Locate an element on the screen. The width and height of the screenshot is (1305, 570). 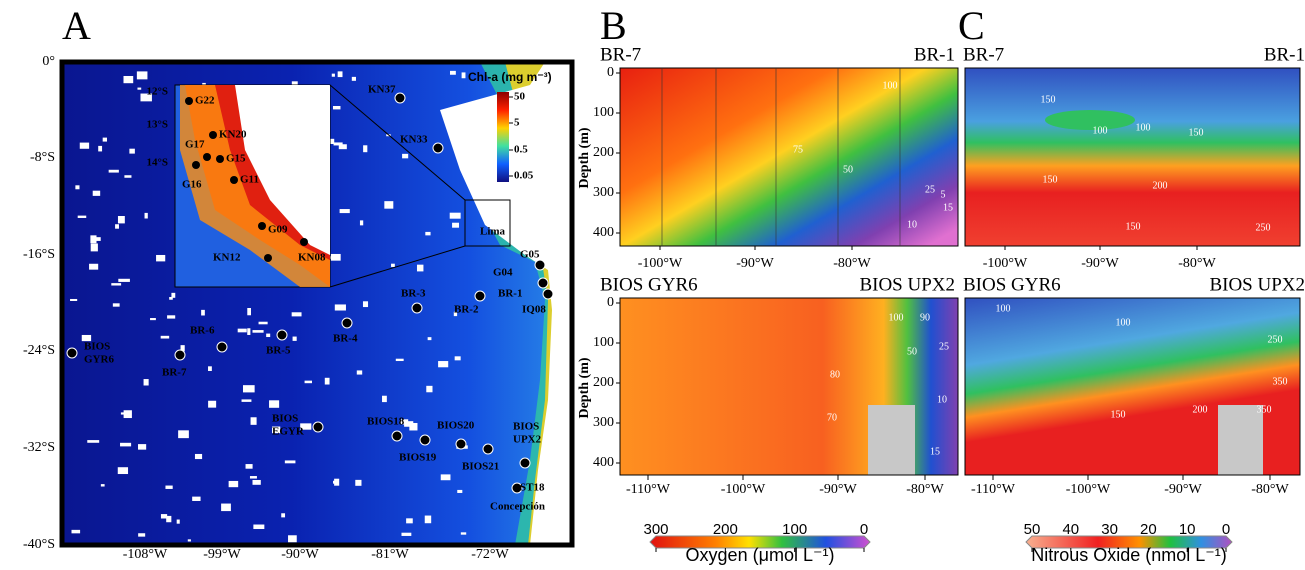
station-label: BR-3 is located at coordinates (413, 294).